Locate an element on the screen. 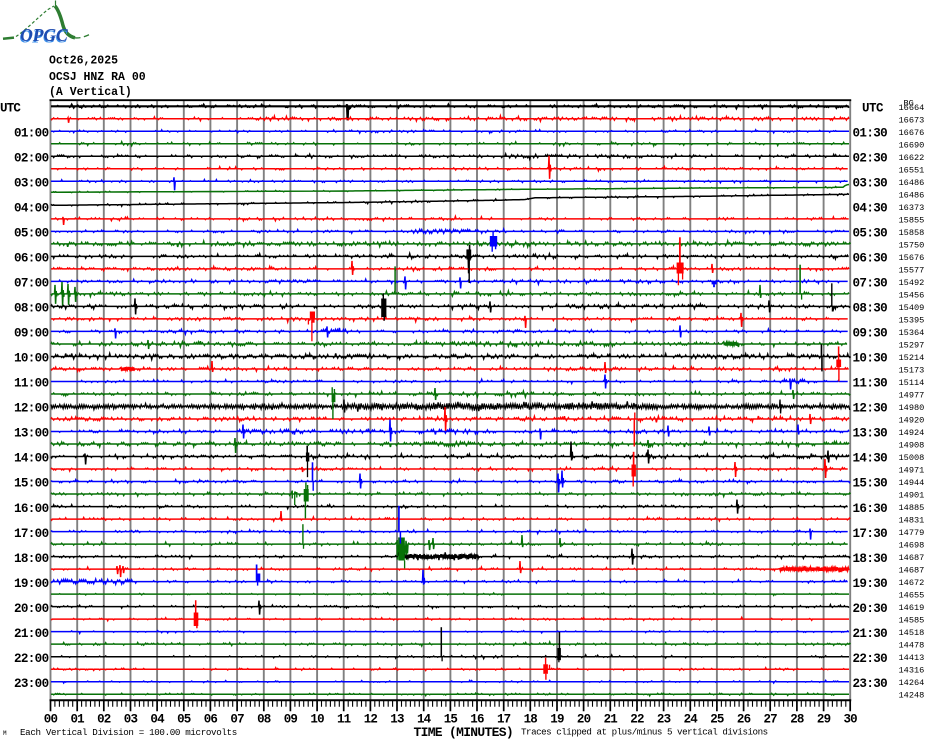 Image resolution: width=930 pixels, height=744 pixels. svg-text: 03:00 is located at coordinates (31, 184).